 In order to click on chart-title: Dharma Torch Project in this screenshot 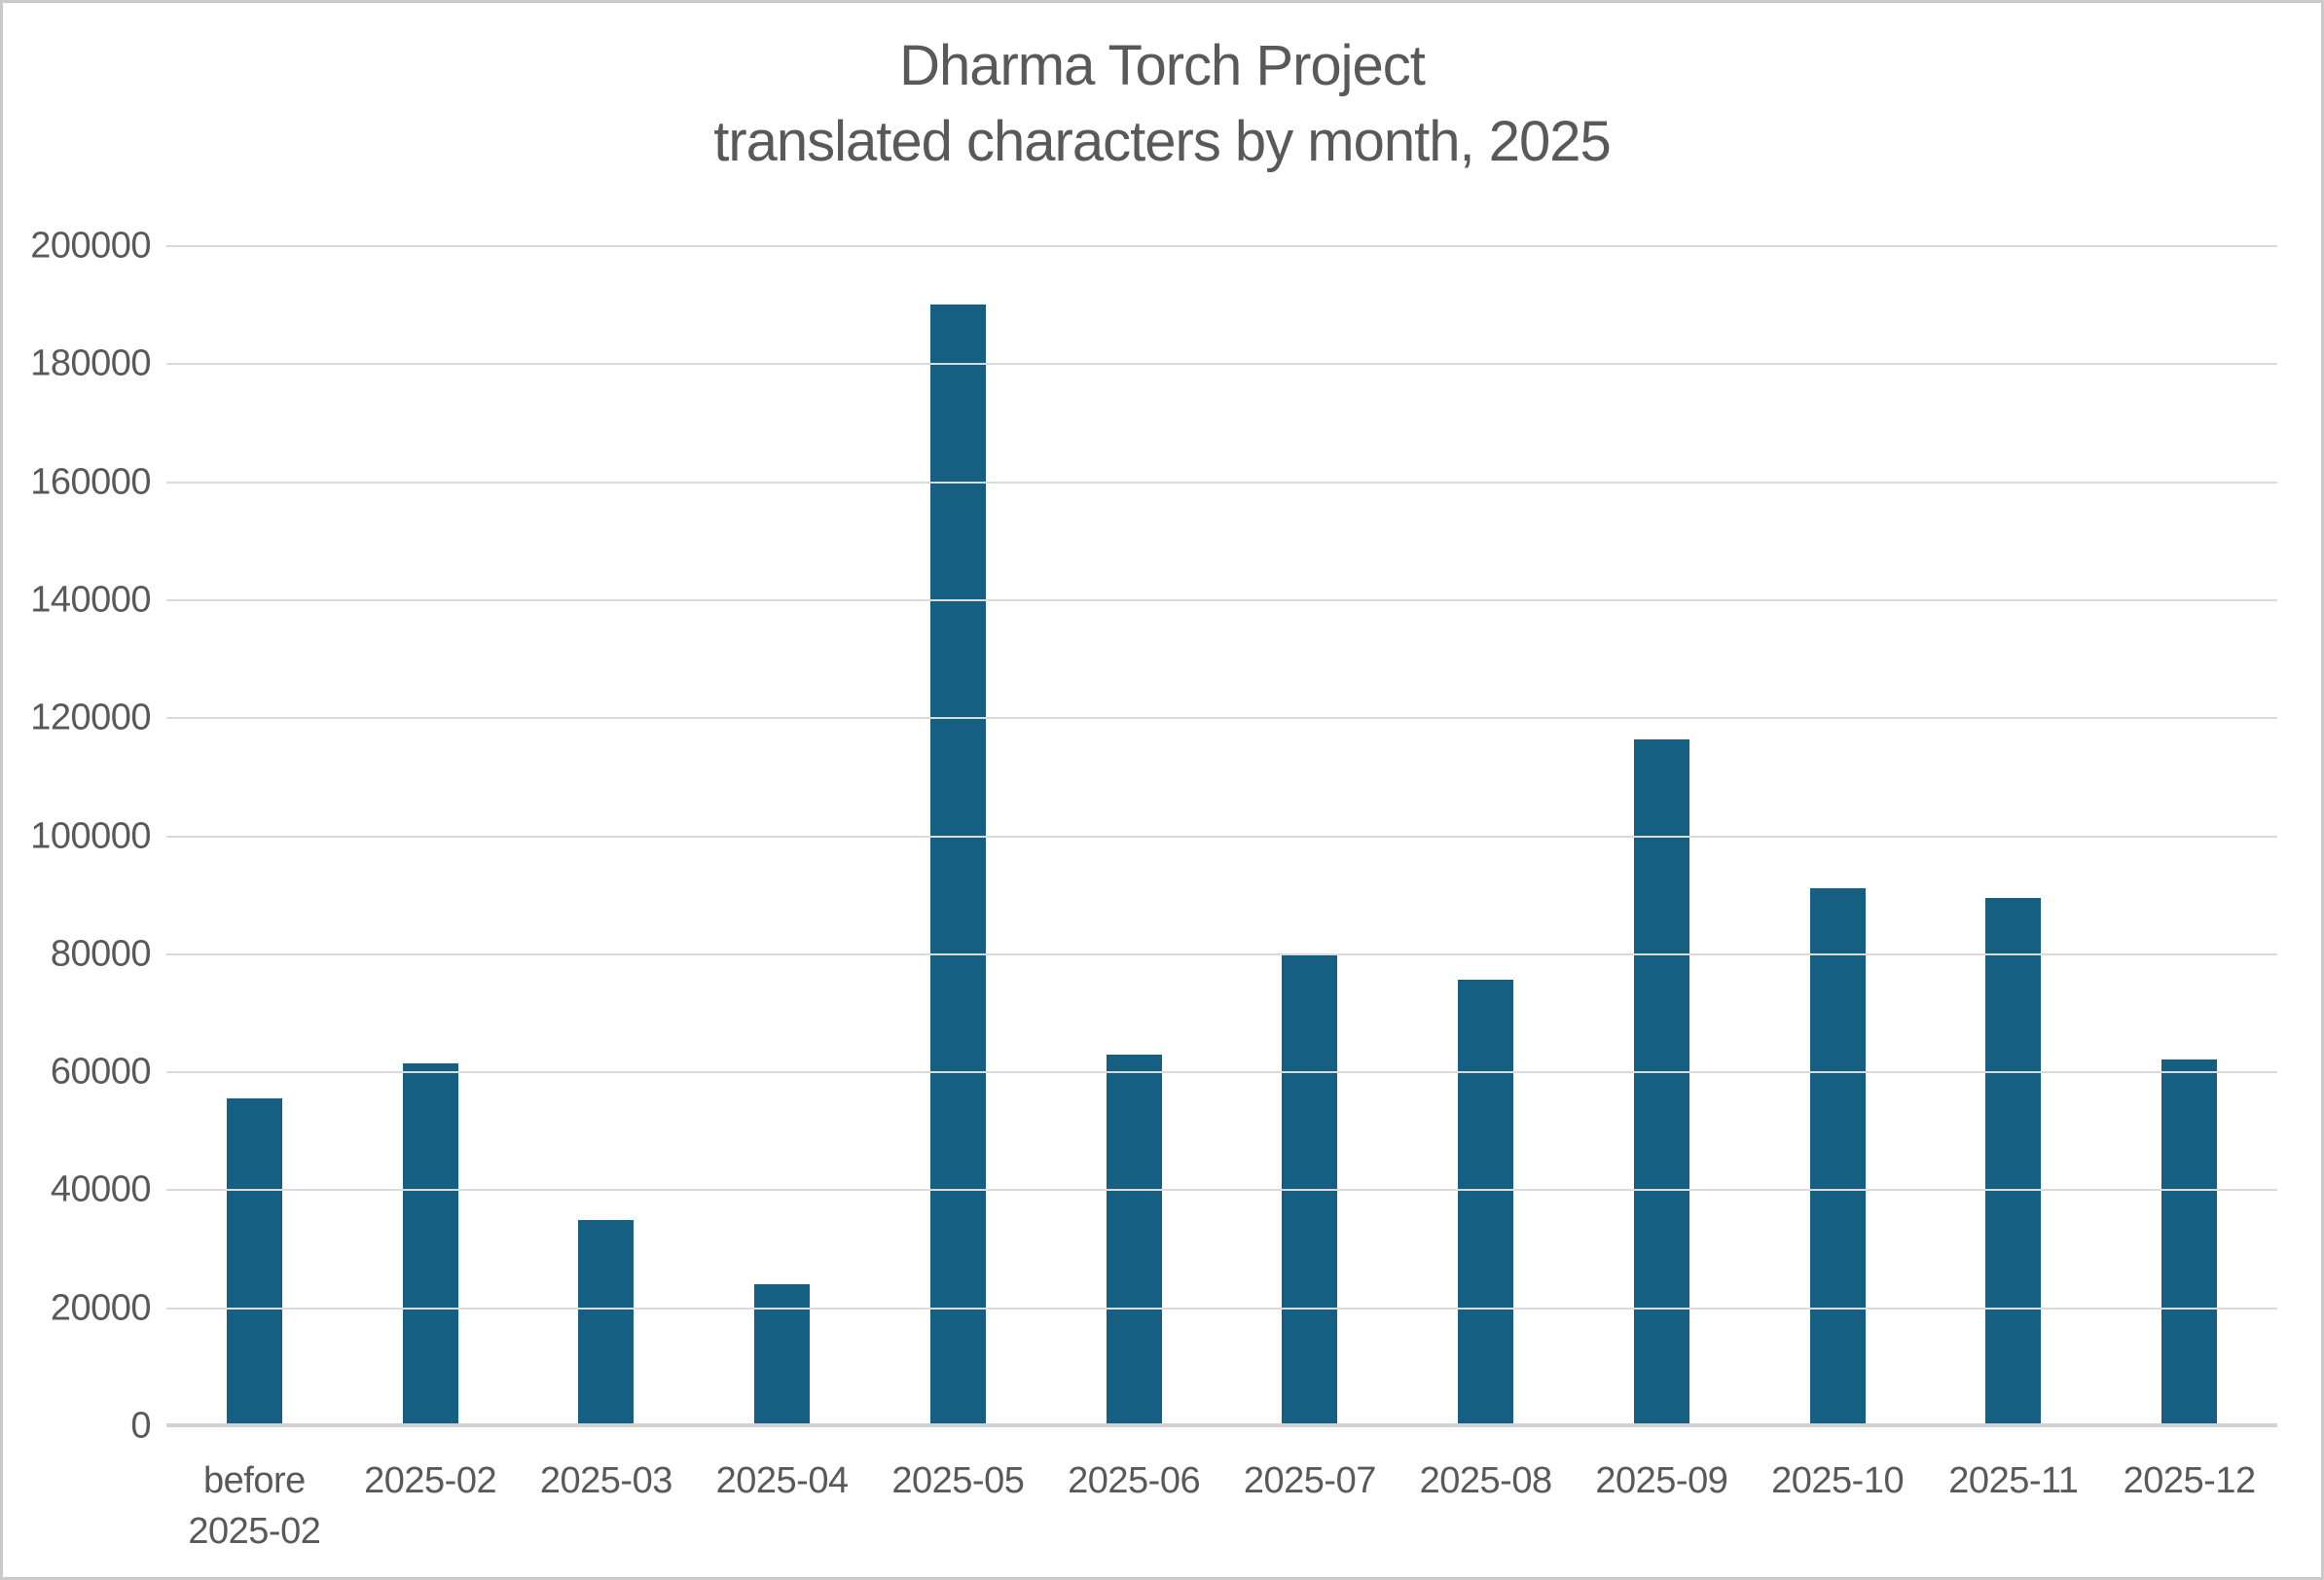, I will do `click(1162, 65)`.